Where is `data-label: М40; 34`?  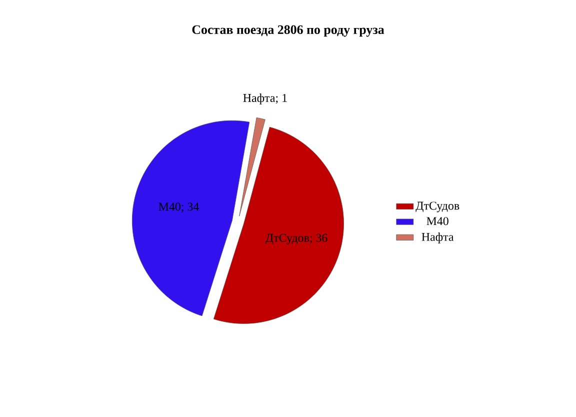
data-label: М40; 34 is located at coordinates (178, 207).